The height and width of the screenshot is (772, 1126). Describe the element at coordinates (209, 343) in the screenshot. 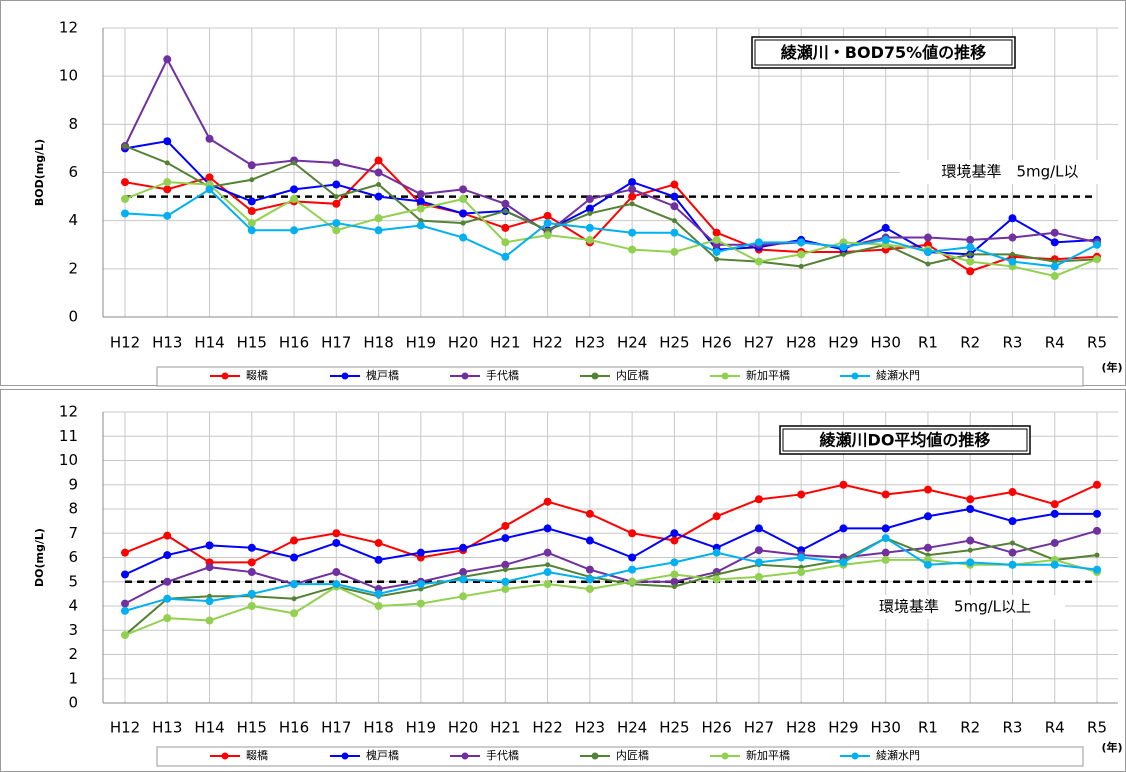

I see `x-tick-label: H14` at that location.